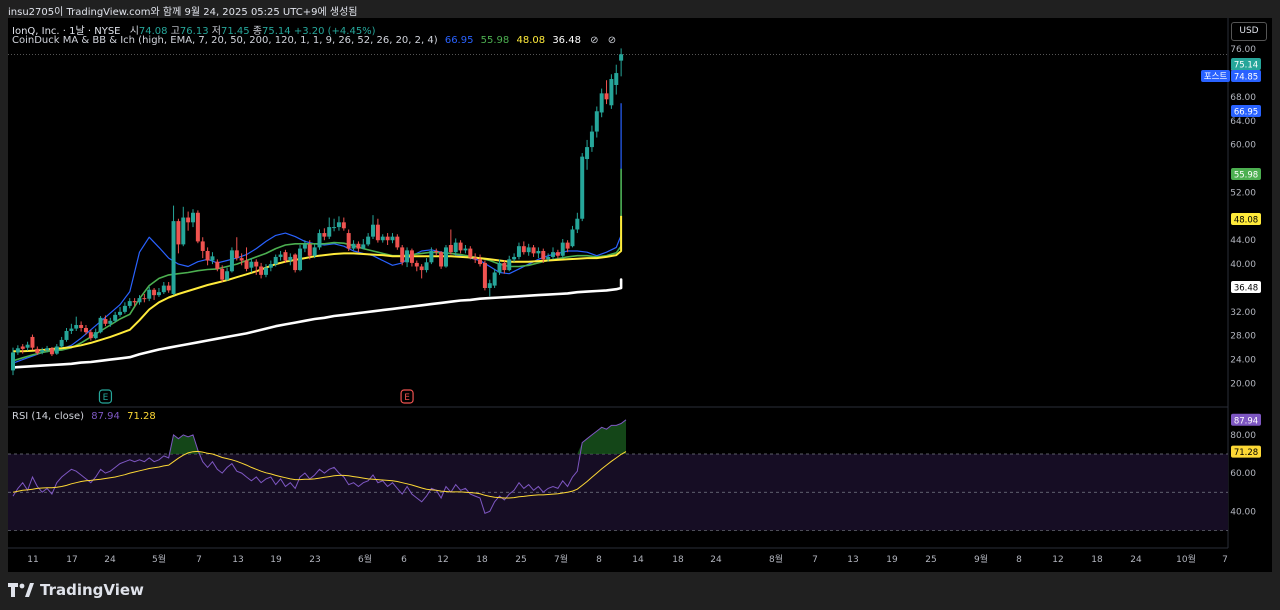 The image size is (1280, 610). Describe the element at coordinates (1243, 122) in the screenshot. I see `price-tick-label: 64.00` at that location.